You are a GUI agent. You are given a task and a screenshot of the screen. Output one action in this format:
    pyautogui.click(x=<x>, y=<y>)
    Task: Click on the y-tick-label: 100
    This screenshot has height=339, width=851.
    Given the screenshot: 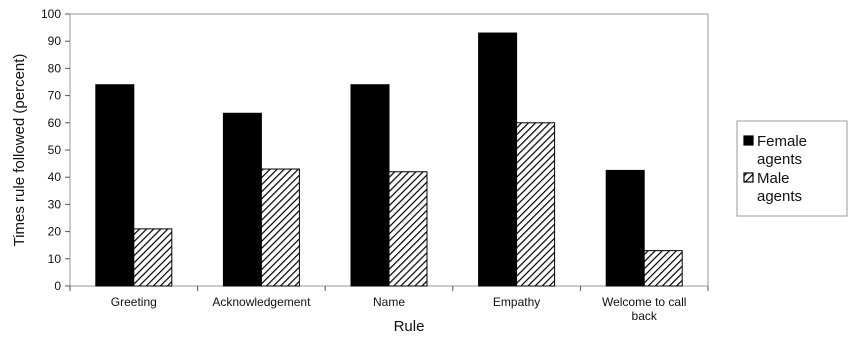 What is the action you would take?
    pyautogui.click(x=51, y=14)
    